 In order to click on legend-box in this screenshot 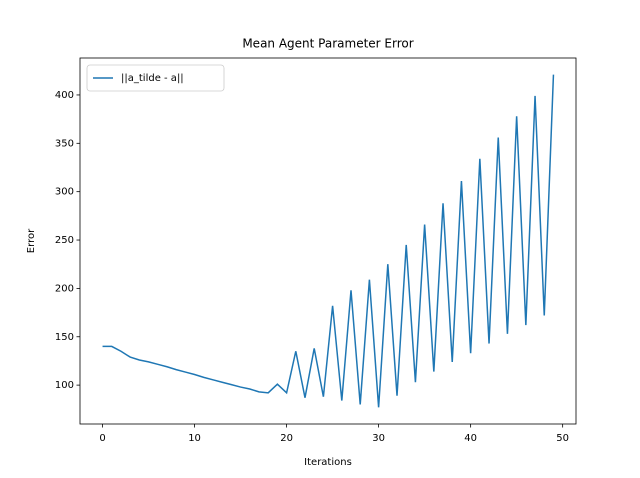, I will do `click(155, 78)`.